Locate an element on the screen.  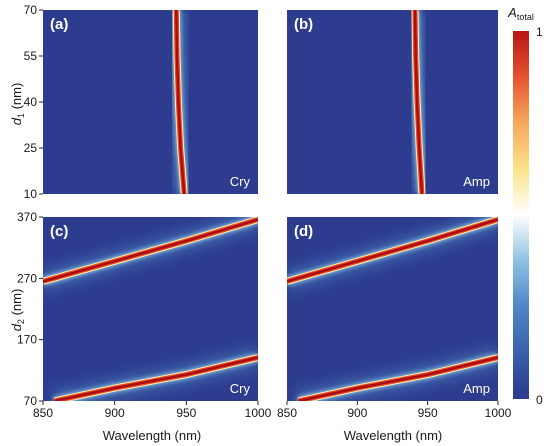
colorbar-min-label: 0 is located at coordinates (539, 400).